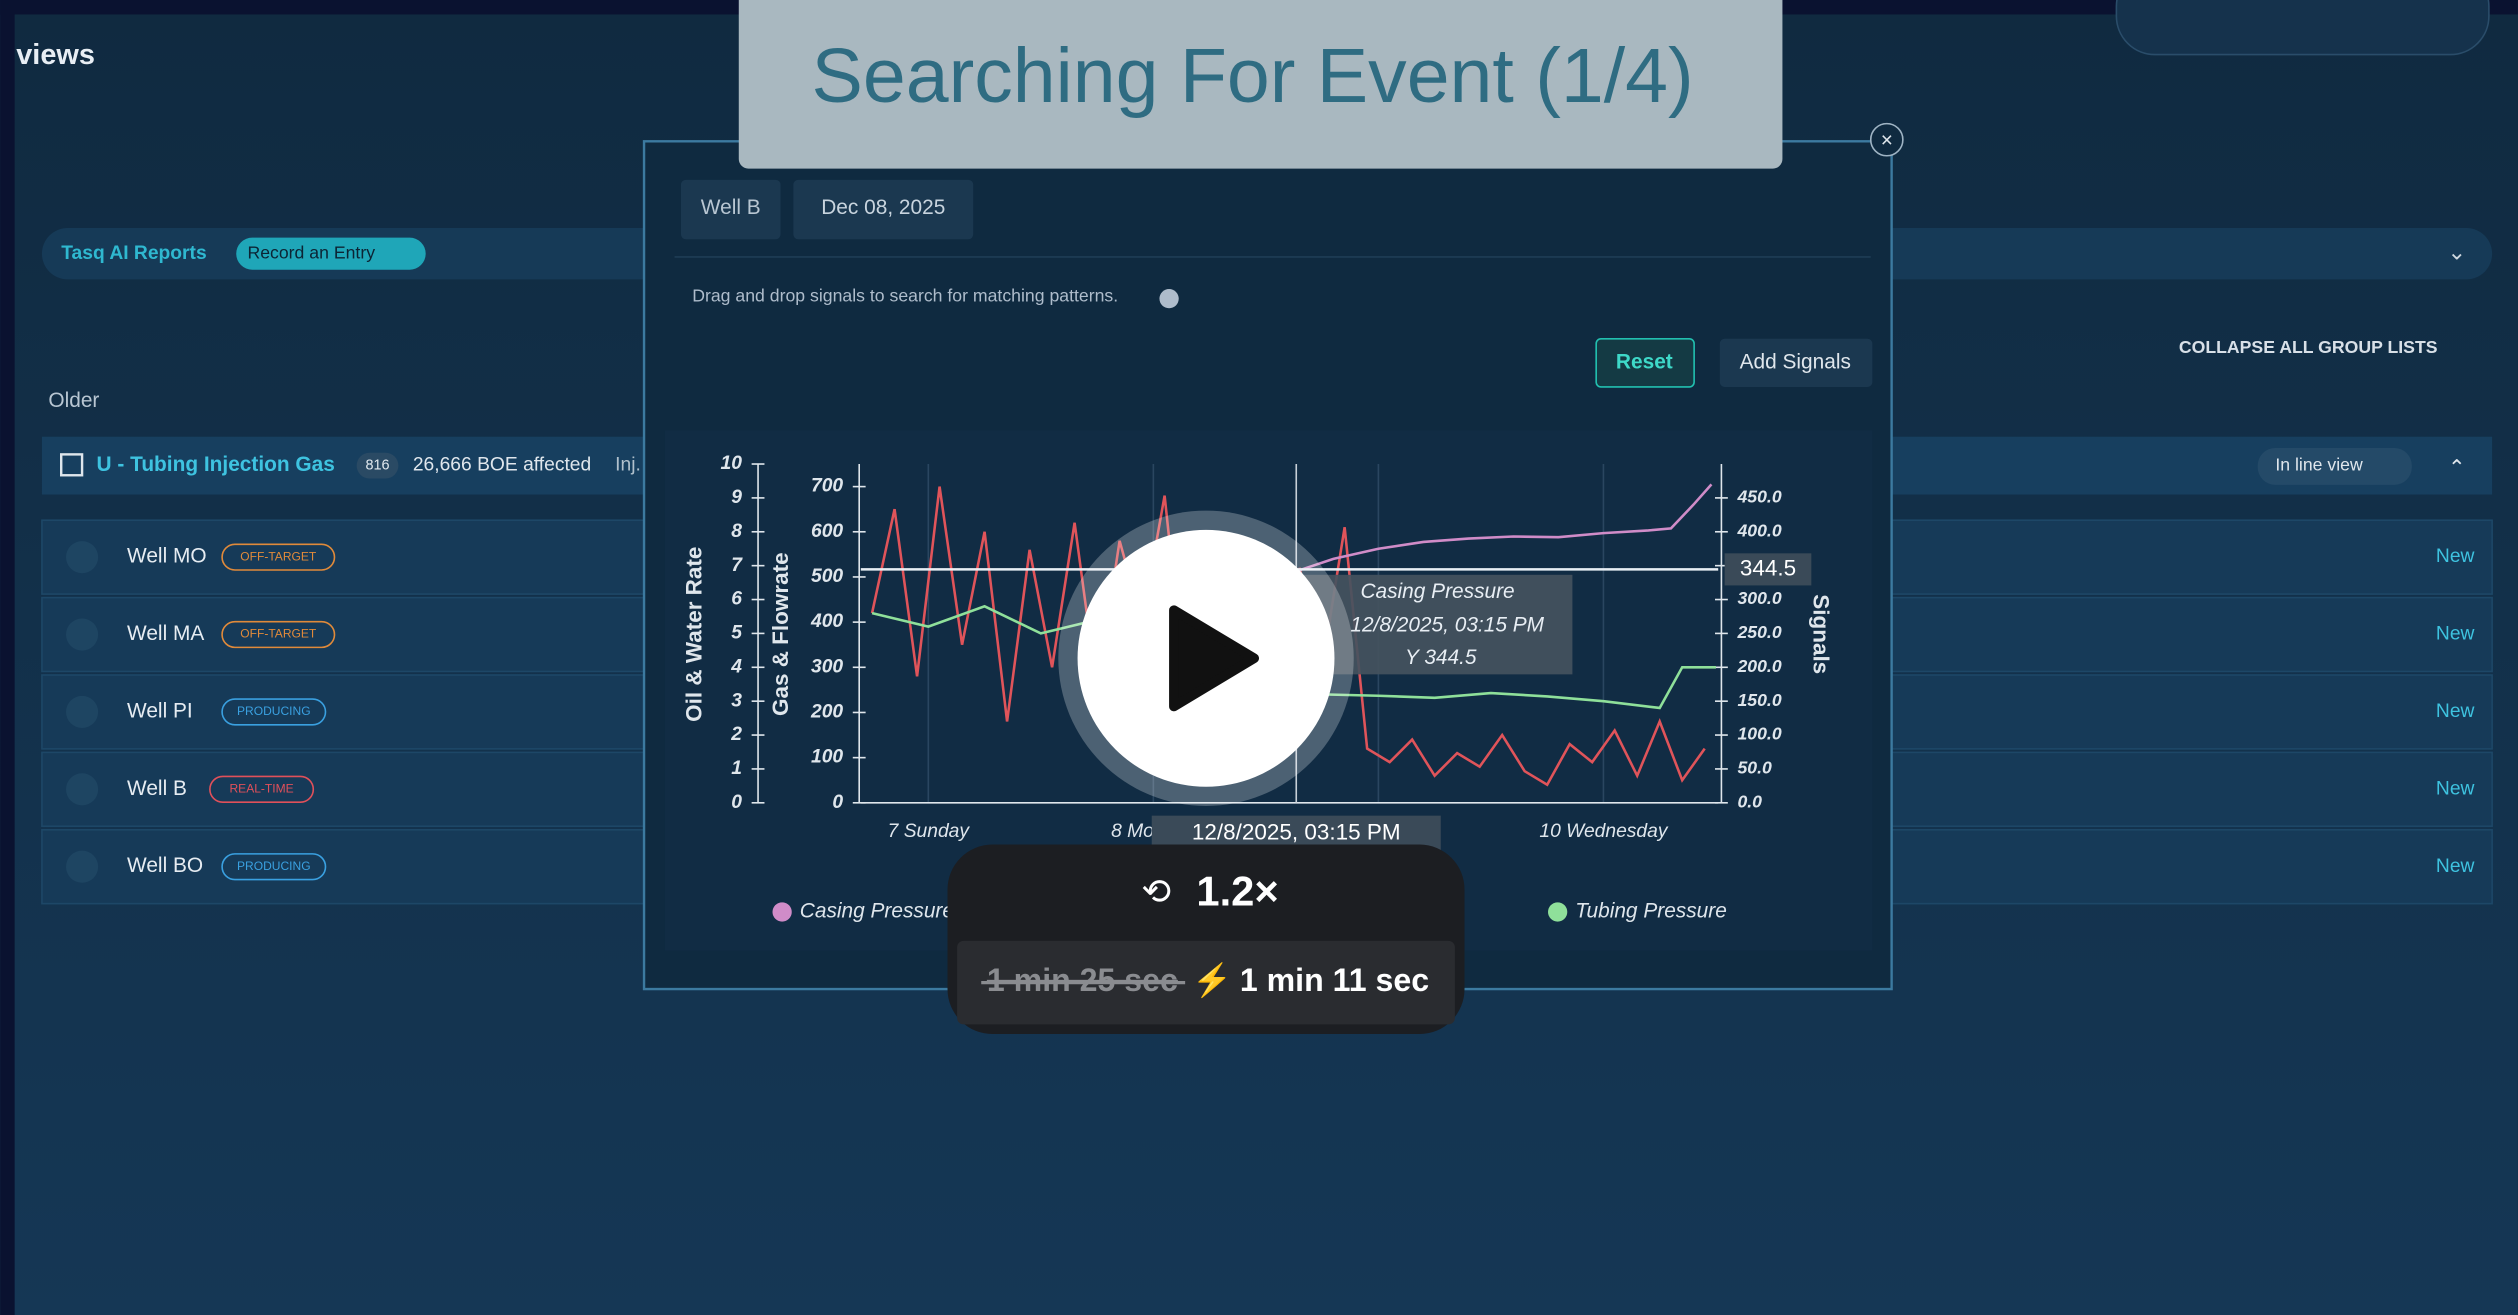  I want to click on x-tick-label: 7 Sunday, so click(929, 831).